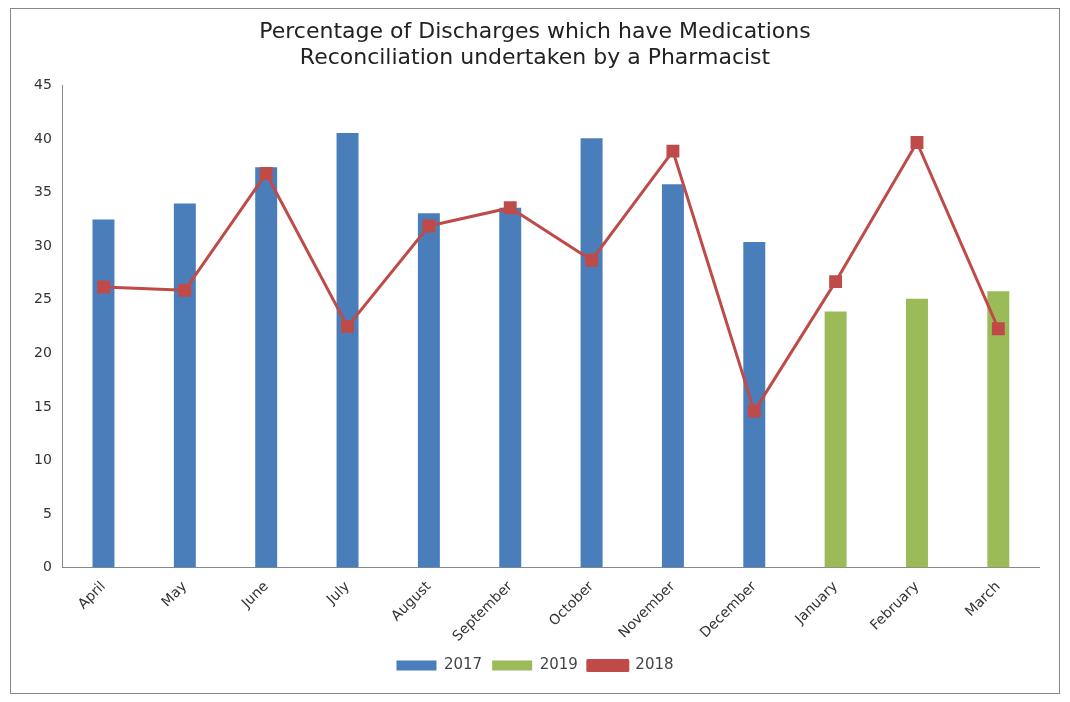  Describe the element at coordinates (42, 459) in the screenshot. I see `y-tick-label: 10` at that location.